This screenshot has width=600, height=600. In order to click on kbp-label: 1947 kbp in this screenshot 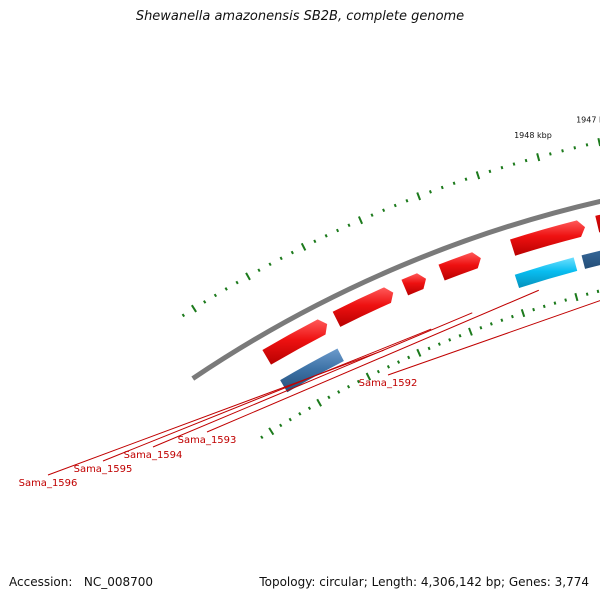, I will do `click(588, 120)`.